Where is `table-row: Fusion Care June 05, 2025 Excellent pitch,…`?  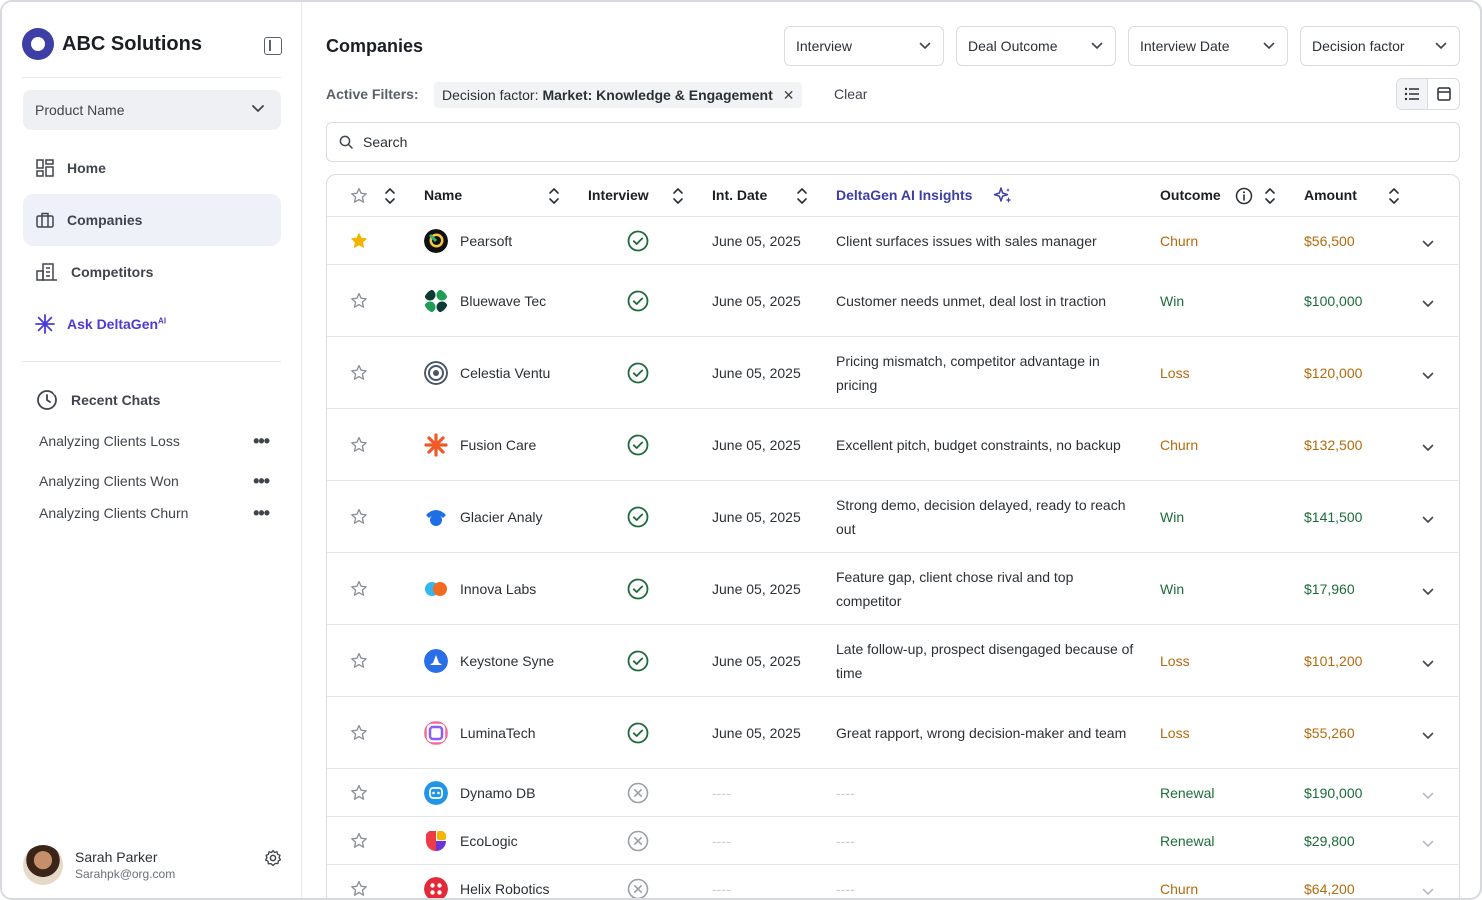 table-row: Fusion Care June 05, 2025 Excellent pitch,… is located at coordinates (893, 445).